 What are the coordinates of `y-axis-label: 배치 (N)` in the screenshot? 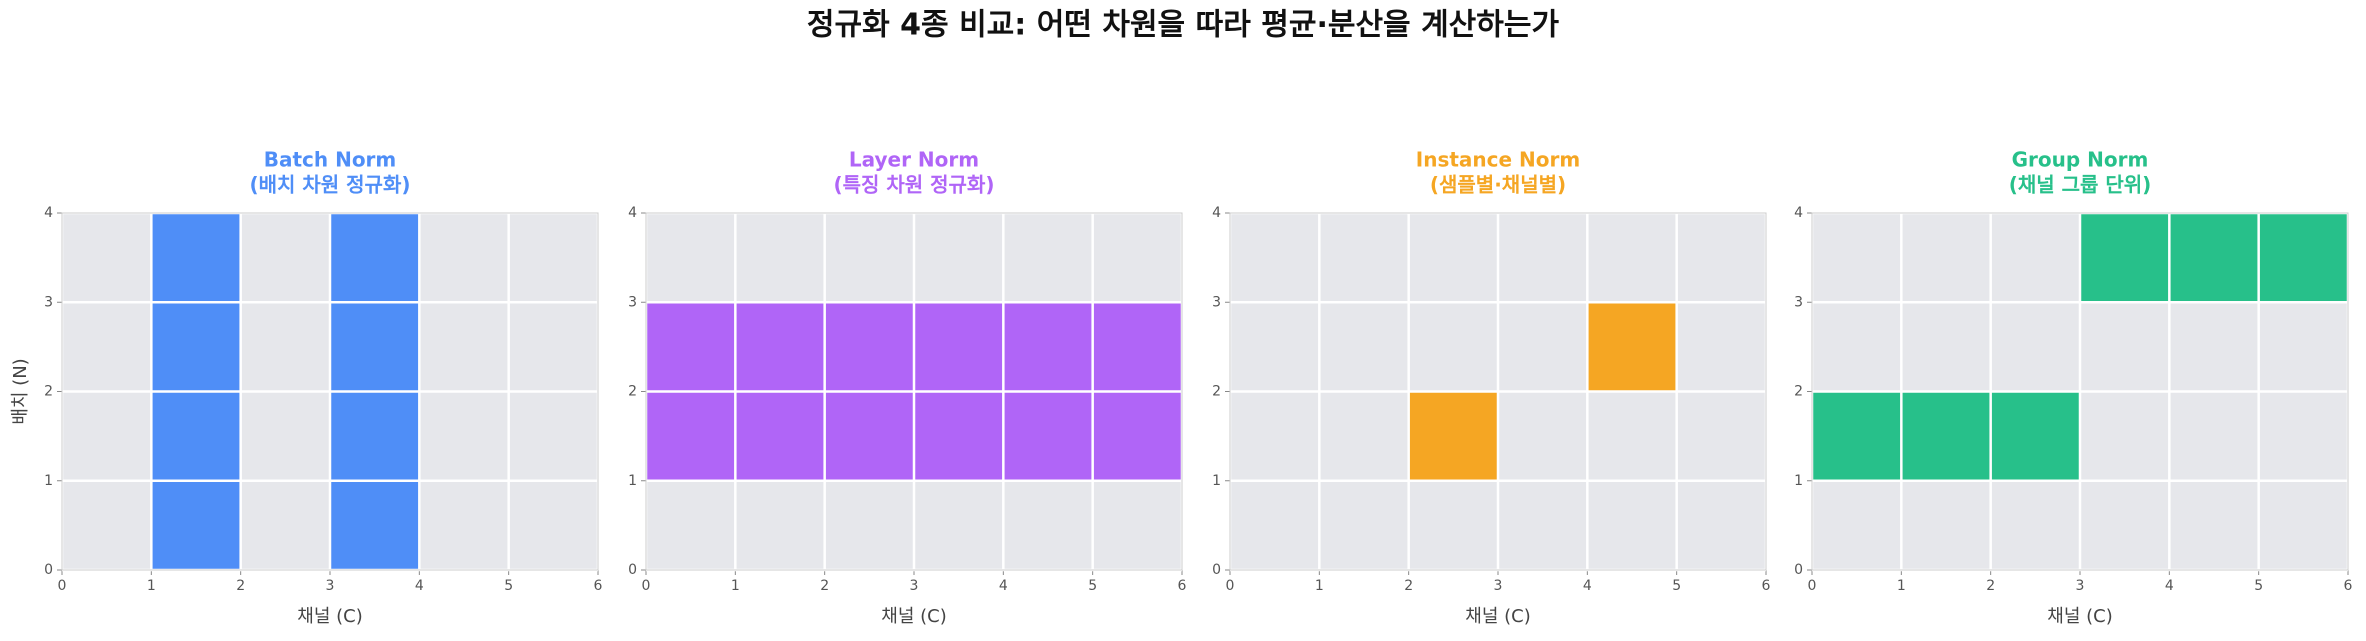 It's located at (20, 391).